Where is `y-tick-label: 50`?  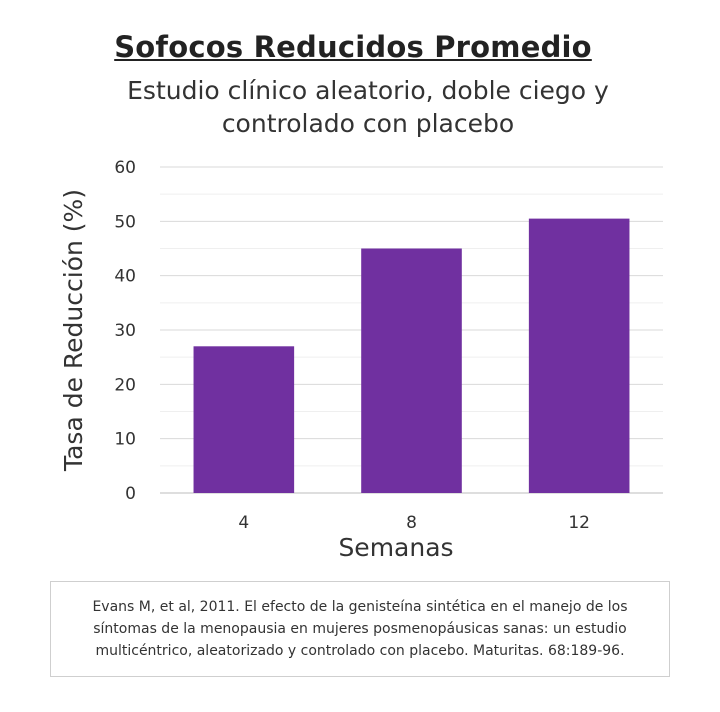
y-tick-label: 50 is located at coordinates (125, 222).